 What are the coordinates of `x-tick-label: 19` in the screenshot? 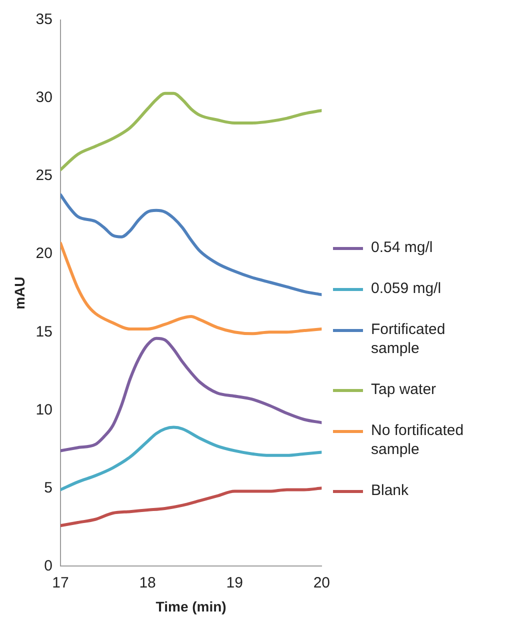 It's located at (234, 583).